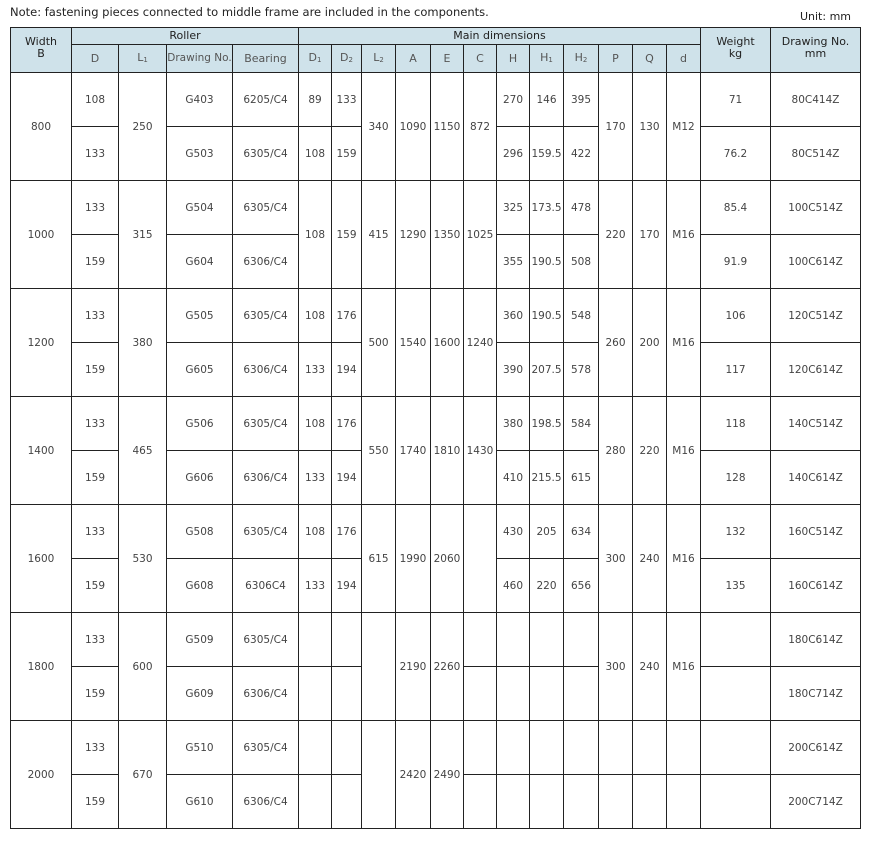 The height and width of the screenshot is (842, 870). I want to click on table-cell: 170, so click(615, 126).